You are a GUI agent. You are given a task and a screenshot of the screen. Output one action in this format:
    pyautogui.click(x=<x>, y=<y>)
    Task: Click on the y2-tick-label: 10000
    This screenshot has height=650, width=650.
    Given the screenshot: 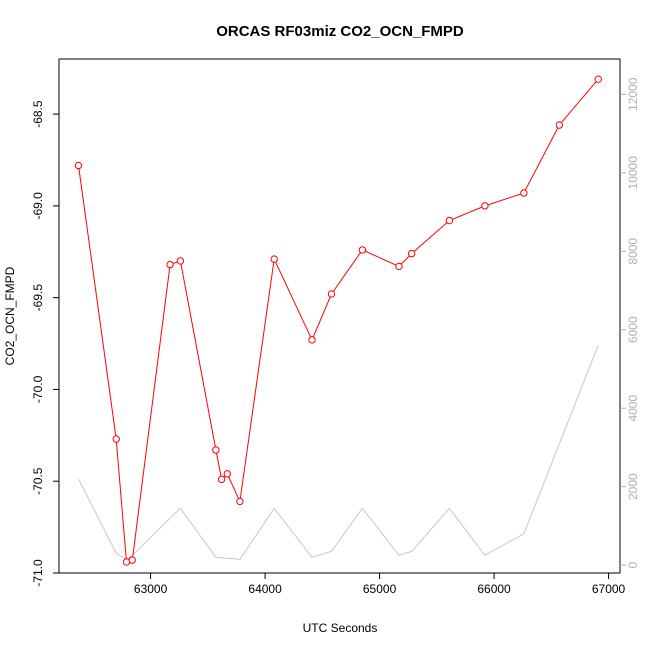 What is the action you would take?
    pyautogui.click(x=633, y=173)
    